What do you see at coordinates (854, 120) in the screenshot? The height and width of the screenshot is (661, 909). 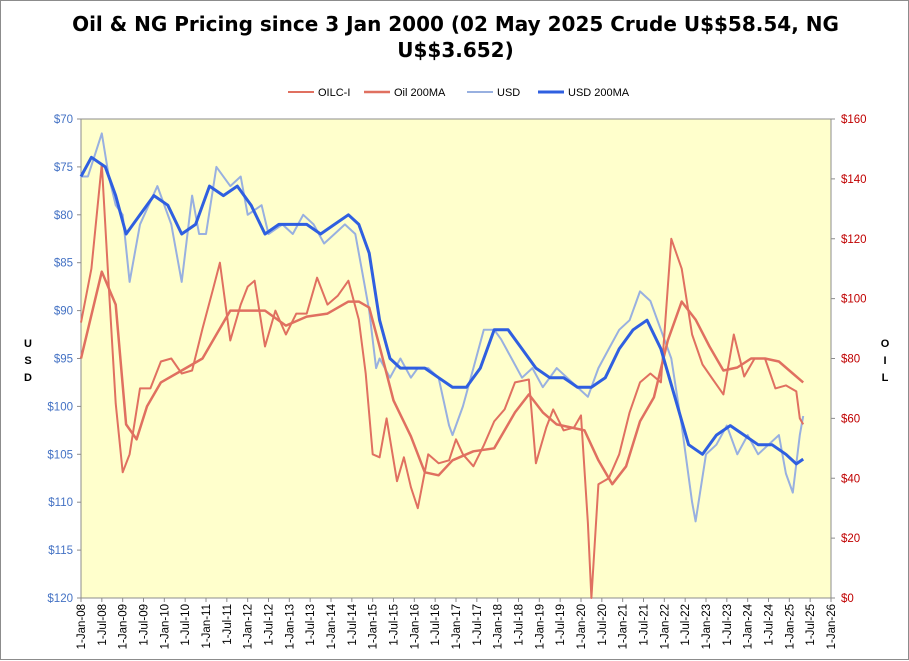 I see `right-tick-label: $160` at bounding box center [854, 120].